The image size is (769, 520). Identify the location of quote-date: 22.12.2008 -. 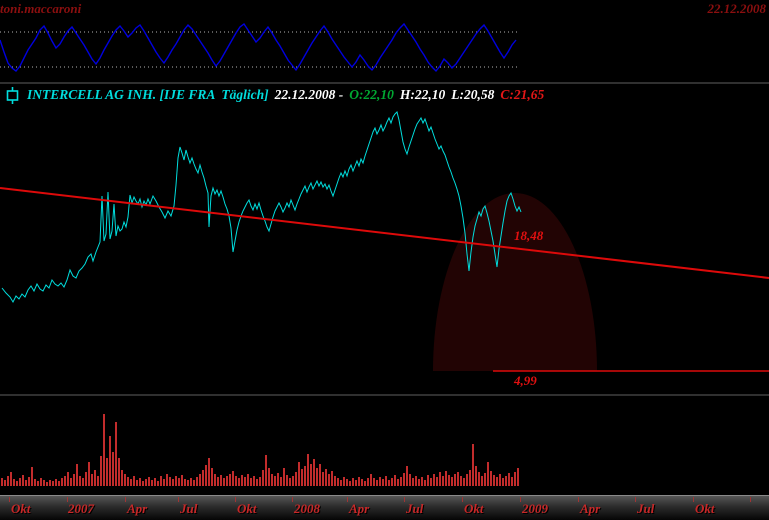
(309, 94).